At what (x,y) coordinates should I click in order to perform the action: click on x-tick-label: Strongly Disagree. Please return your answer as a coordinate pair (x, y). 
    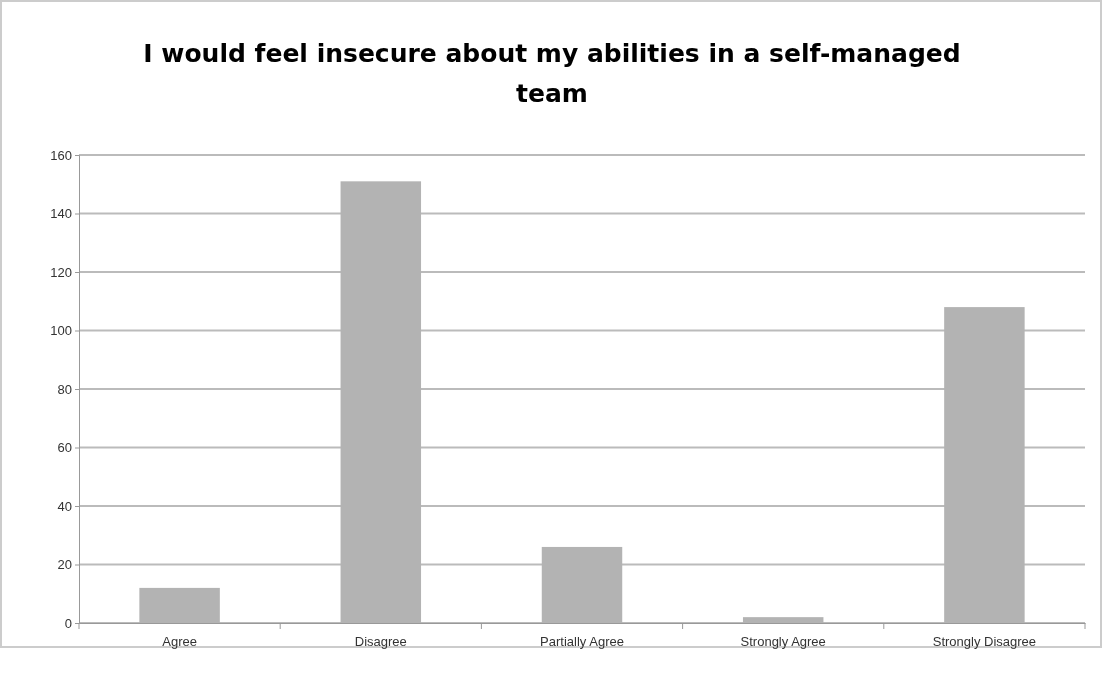
    Looking at the image, I should click on (984, 642).